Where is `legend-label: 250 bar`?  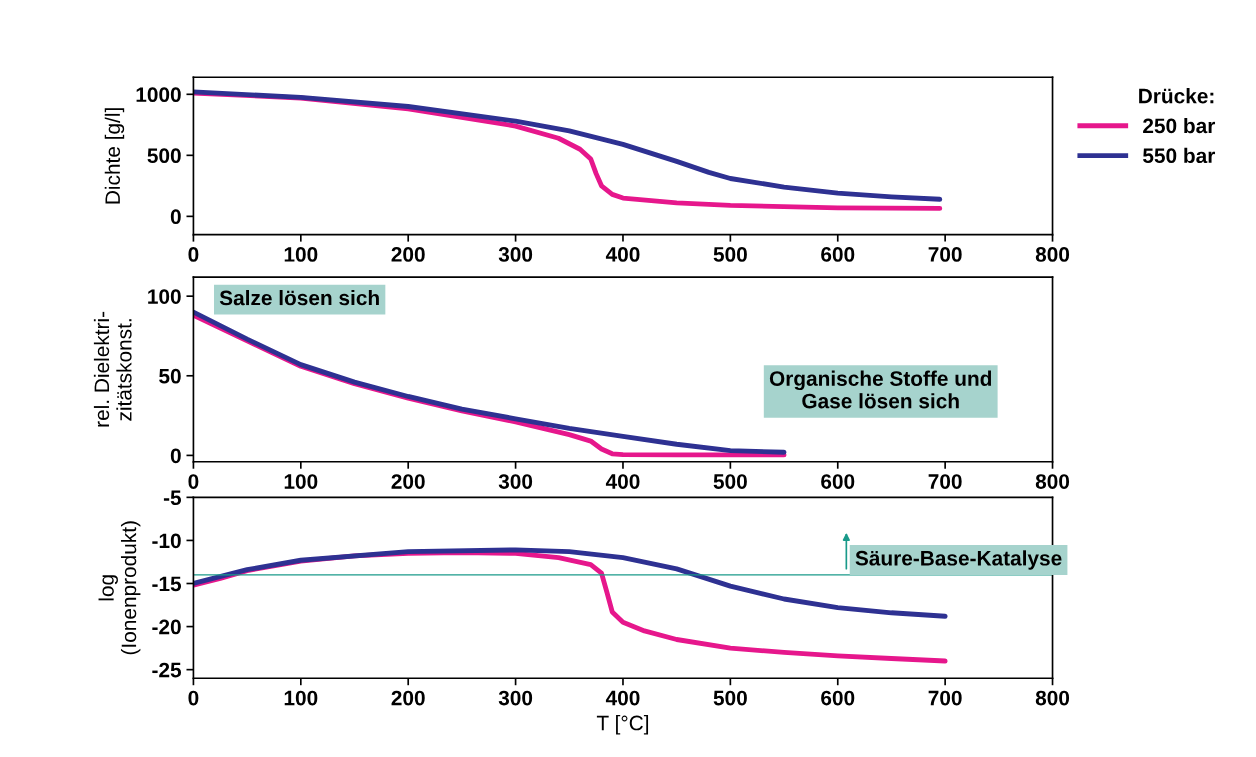 legend-label: 250 bar is located at coordinates (1179, 125).